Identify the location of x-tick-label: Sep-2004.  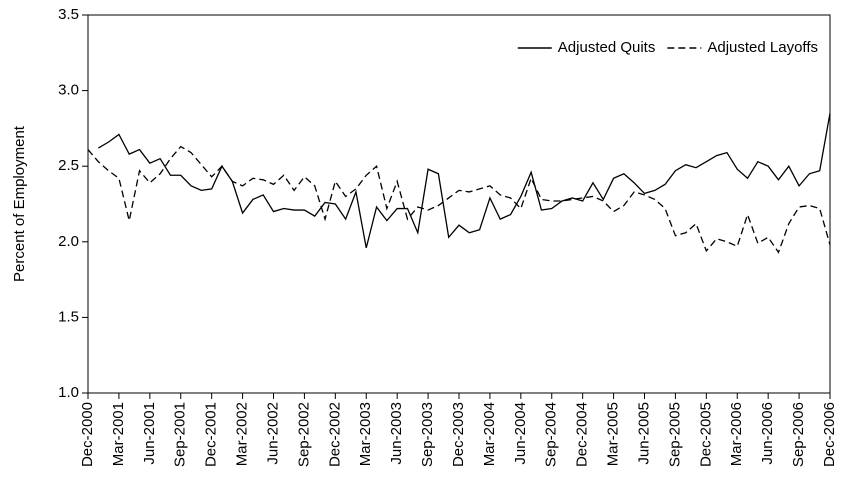
(551, 434).